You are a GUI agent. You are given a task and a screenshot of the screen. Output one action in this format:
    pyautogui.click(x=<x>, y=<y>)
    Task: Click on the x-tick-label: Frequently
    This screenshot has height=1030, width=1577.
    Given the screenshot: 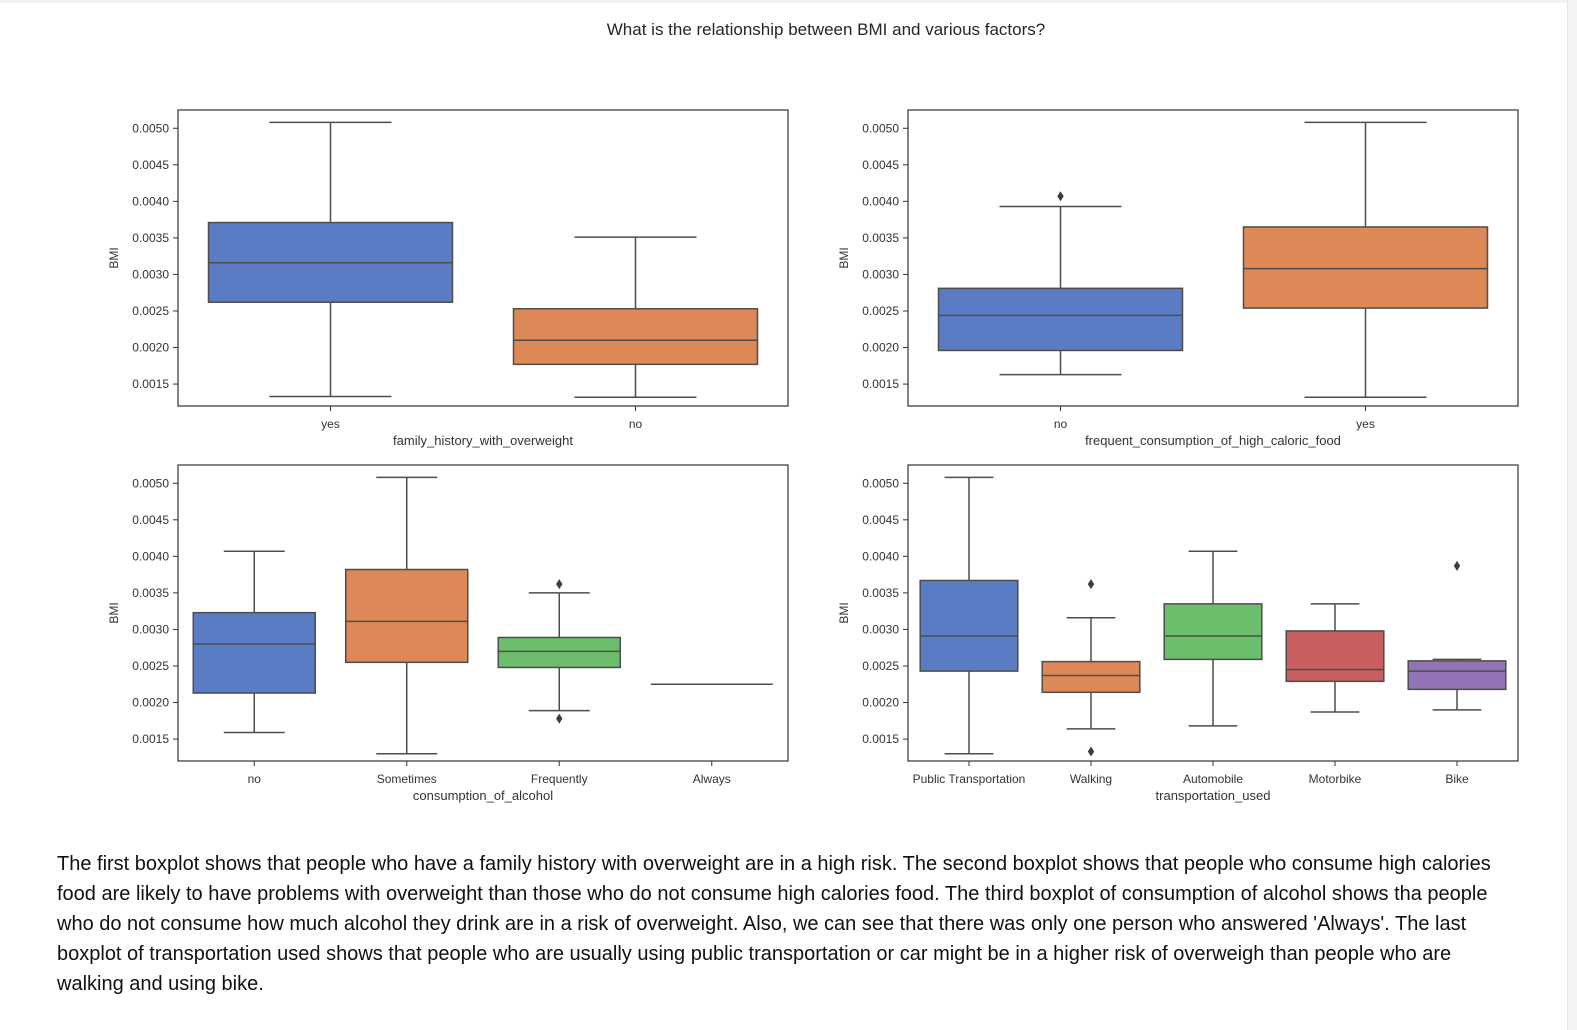 What is the action you would take?
    pyautogui.click(x=559, y=779)
    